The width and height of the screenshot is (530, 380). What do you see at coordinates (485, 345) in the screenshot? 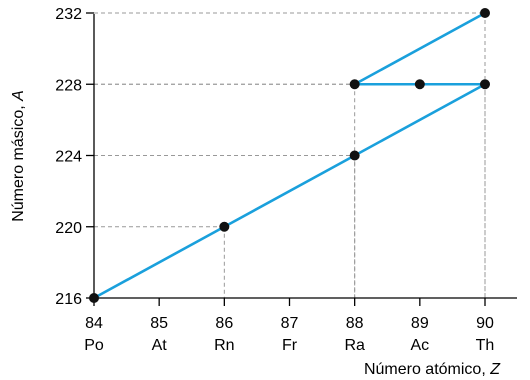
I see `x-tick-symbol: Th` at bounding box center [485, 345].